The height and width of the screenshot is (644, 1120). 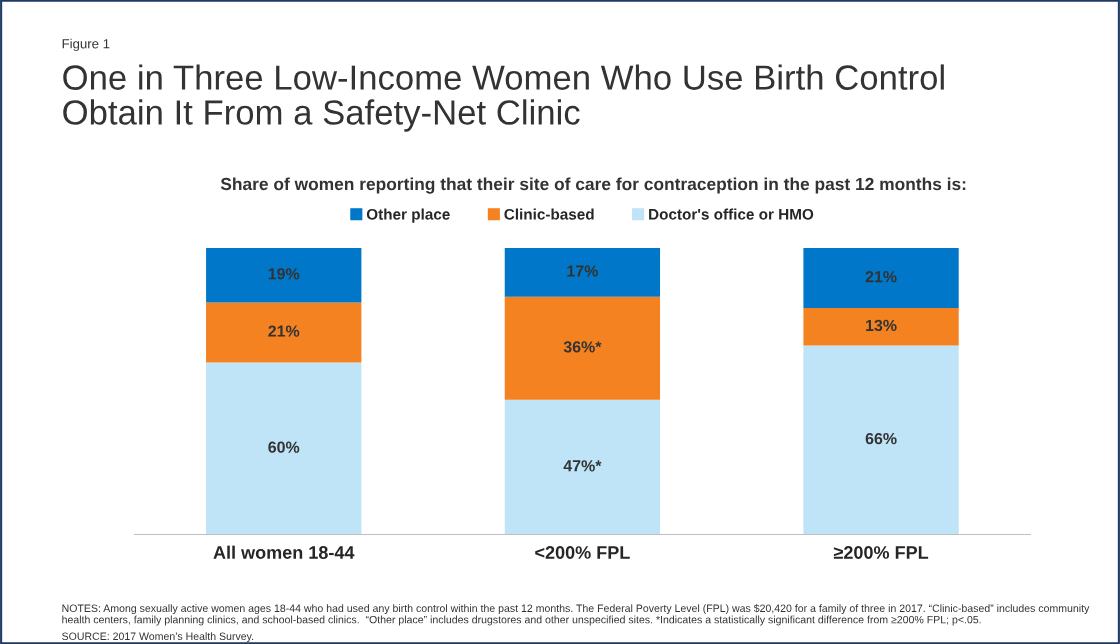 I want to click on x-tick-label: All women 18-44, so click(x=284, y=552).